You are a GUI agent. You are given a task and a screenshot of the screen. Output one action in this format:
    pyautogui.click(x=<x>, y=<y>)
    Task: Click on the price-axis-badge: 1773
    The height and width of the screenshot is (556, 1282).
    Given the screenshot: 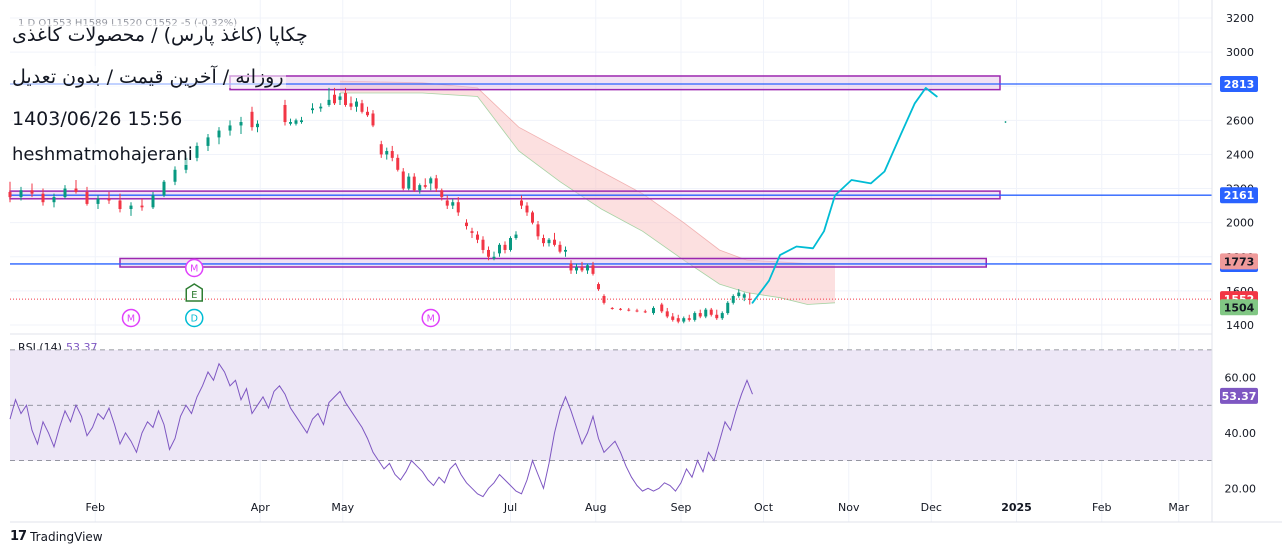 What is the action you would take?
    pyautogui.click(x=1239, y=261)
    